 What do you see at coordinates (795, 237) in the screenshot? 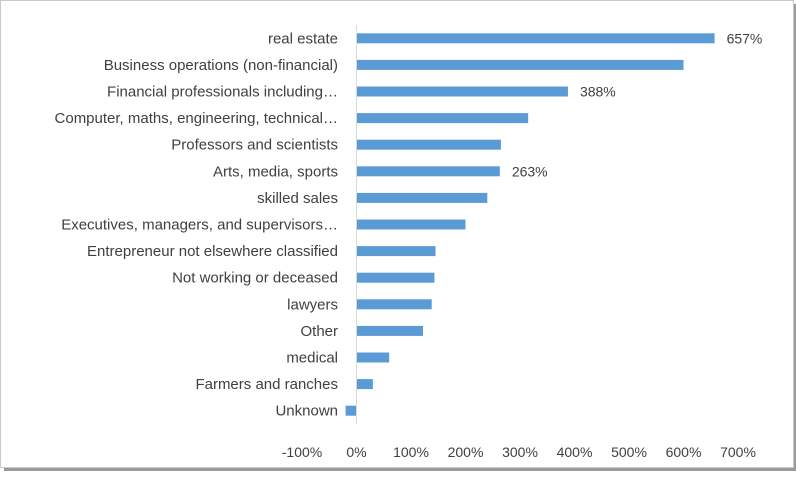
I see `frame-shadow-right` at bounding box center [795, 237].